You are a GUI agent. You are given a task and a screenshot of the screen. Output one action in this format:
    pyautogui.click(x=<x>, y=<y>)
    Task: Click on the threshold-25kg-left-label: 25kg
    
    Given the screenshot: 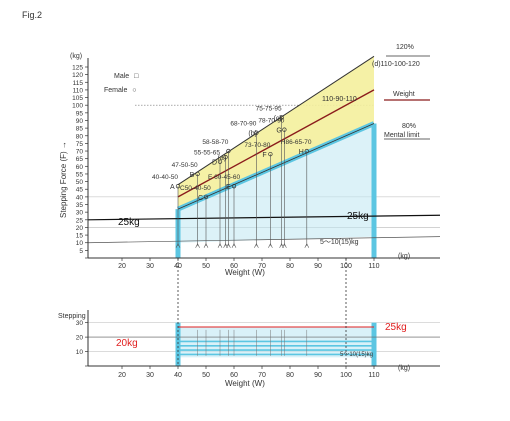 What is the action you would take?
    pyautogui.click(x=129, y=222)
    